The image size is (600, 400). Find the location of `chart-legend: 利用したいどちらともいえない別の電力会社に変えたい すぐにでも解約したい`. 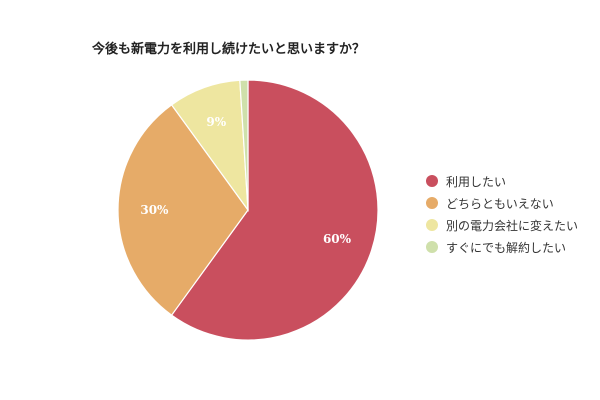

chart-legend: 利用したいどちらともいえない別の電力会社に変えたい すぐにでも解約したい is located at coordinates (502, 214).